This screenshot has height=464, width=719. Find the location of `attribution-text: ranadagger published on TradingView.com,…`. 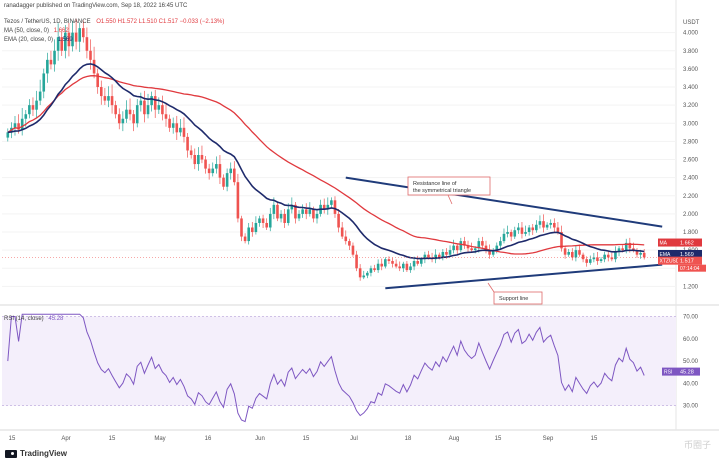

attribution-text: ranadagger published on TradingView.com,… is located at coordinates (96, 6).